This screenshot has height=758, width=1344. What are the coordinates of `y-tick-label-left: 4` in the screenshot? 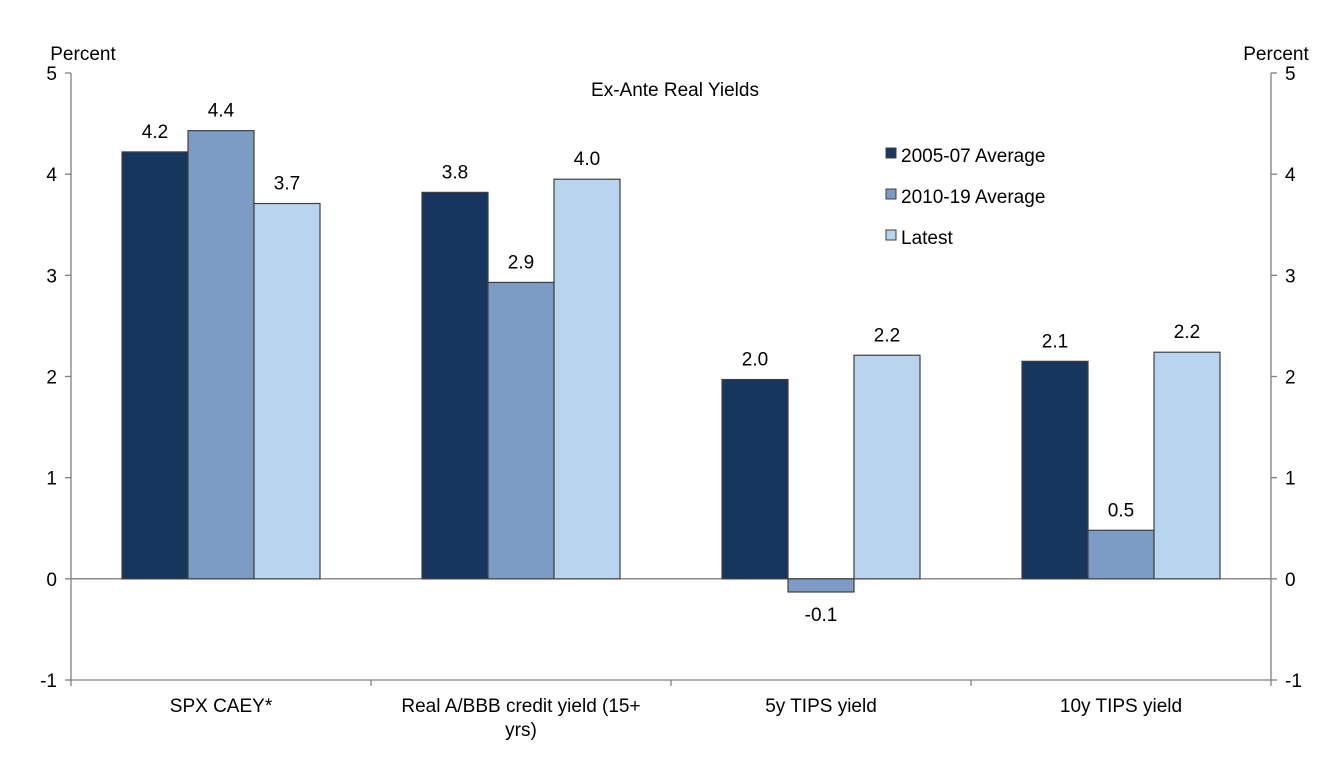 It's located at (51, 175).